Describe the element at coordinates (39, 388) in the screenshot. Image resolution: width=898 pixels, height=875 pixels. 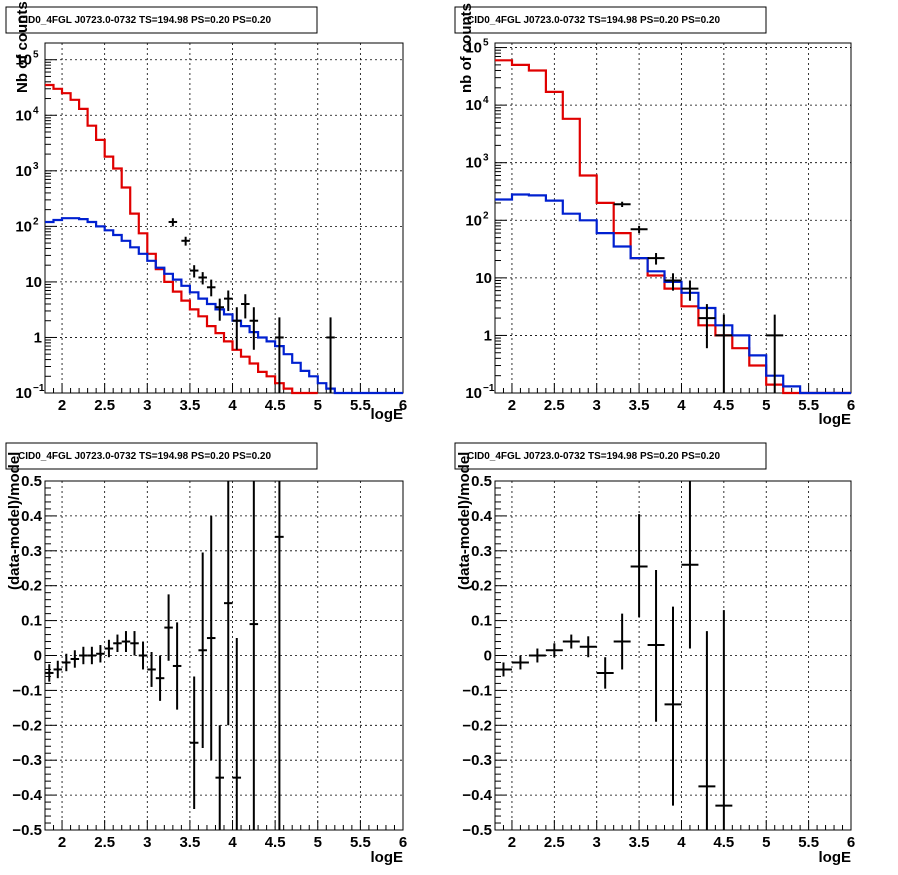
I see `y-tick-exponent: −1` at that location.